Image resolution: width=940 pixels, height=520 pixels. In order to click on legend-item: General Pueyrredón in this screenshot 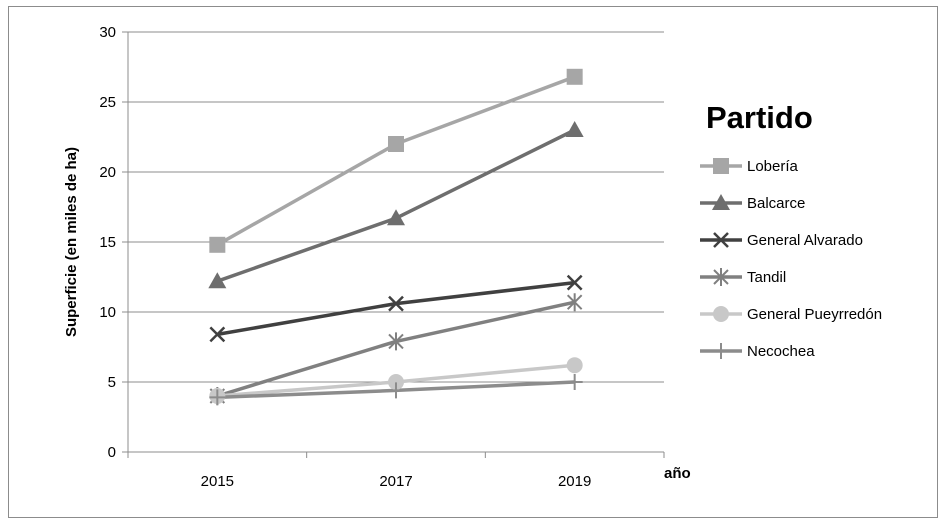, I will do `click(791, 314)`.